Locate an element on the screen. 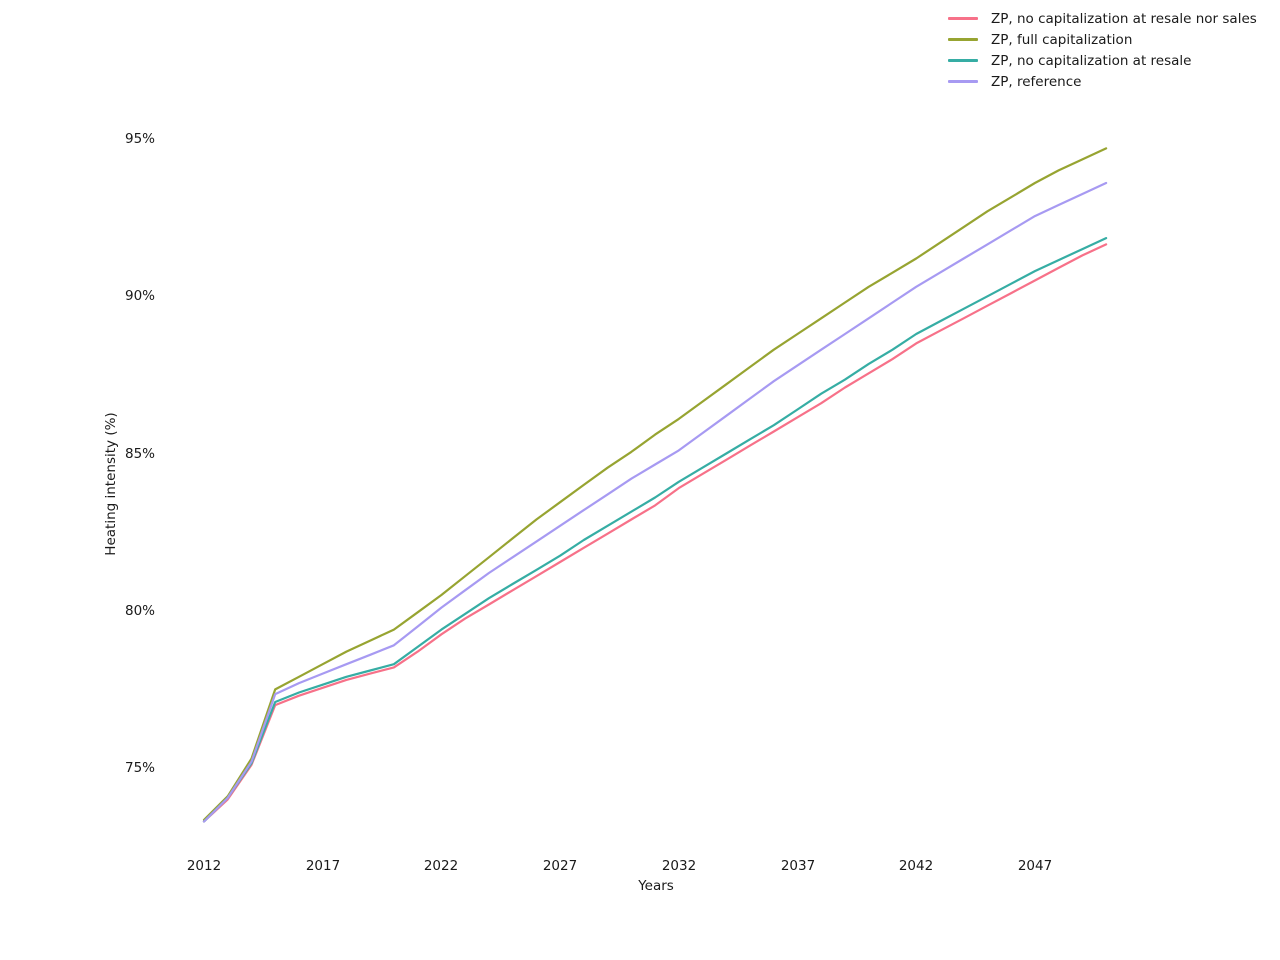  legend-label: ZP, no capitalization at resale is located at coordinates (1091, 60).